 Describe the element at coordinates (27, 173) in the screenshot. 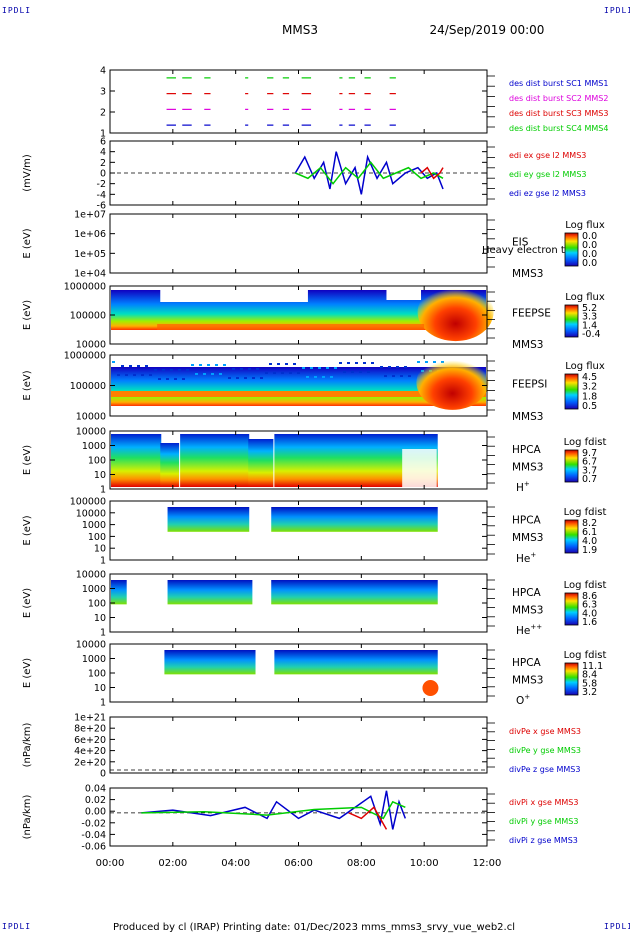

I see `y-axis-label: (mV/m)` at that location.